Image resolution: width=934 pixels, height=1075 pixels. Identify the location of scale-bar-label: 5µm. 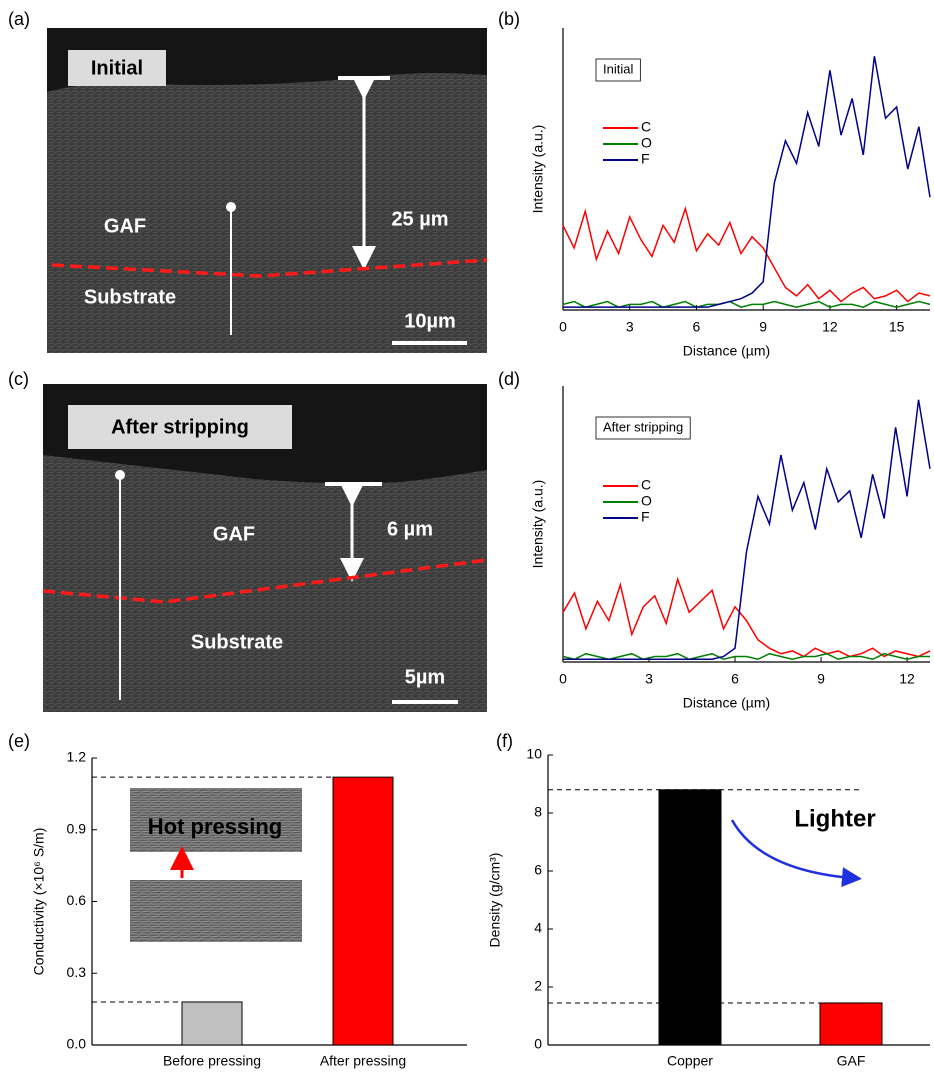
(425, 677).